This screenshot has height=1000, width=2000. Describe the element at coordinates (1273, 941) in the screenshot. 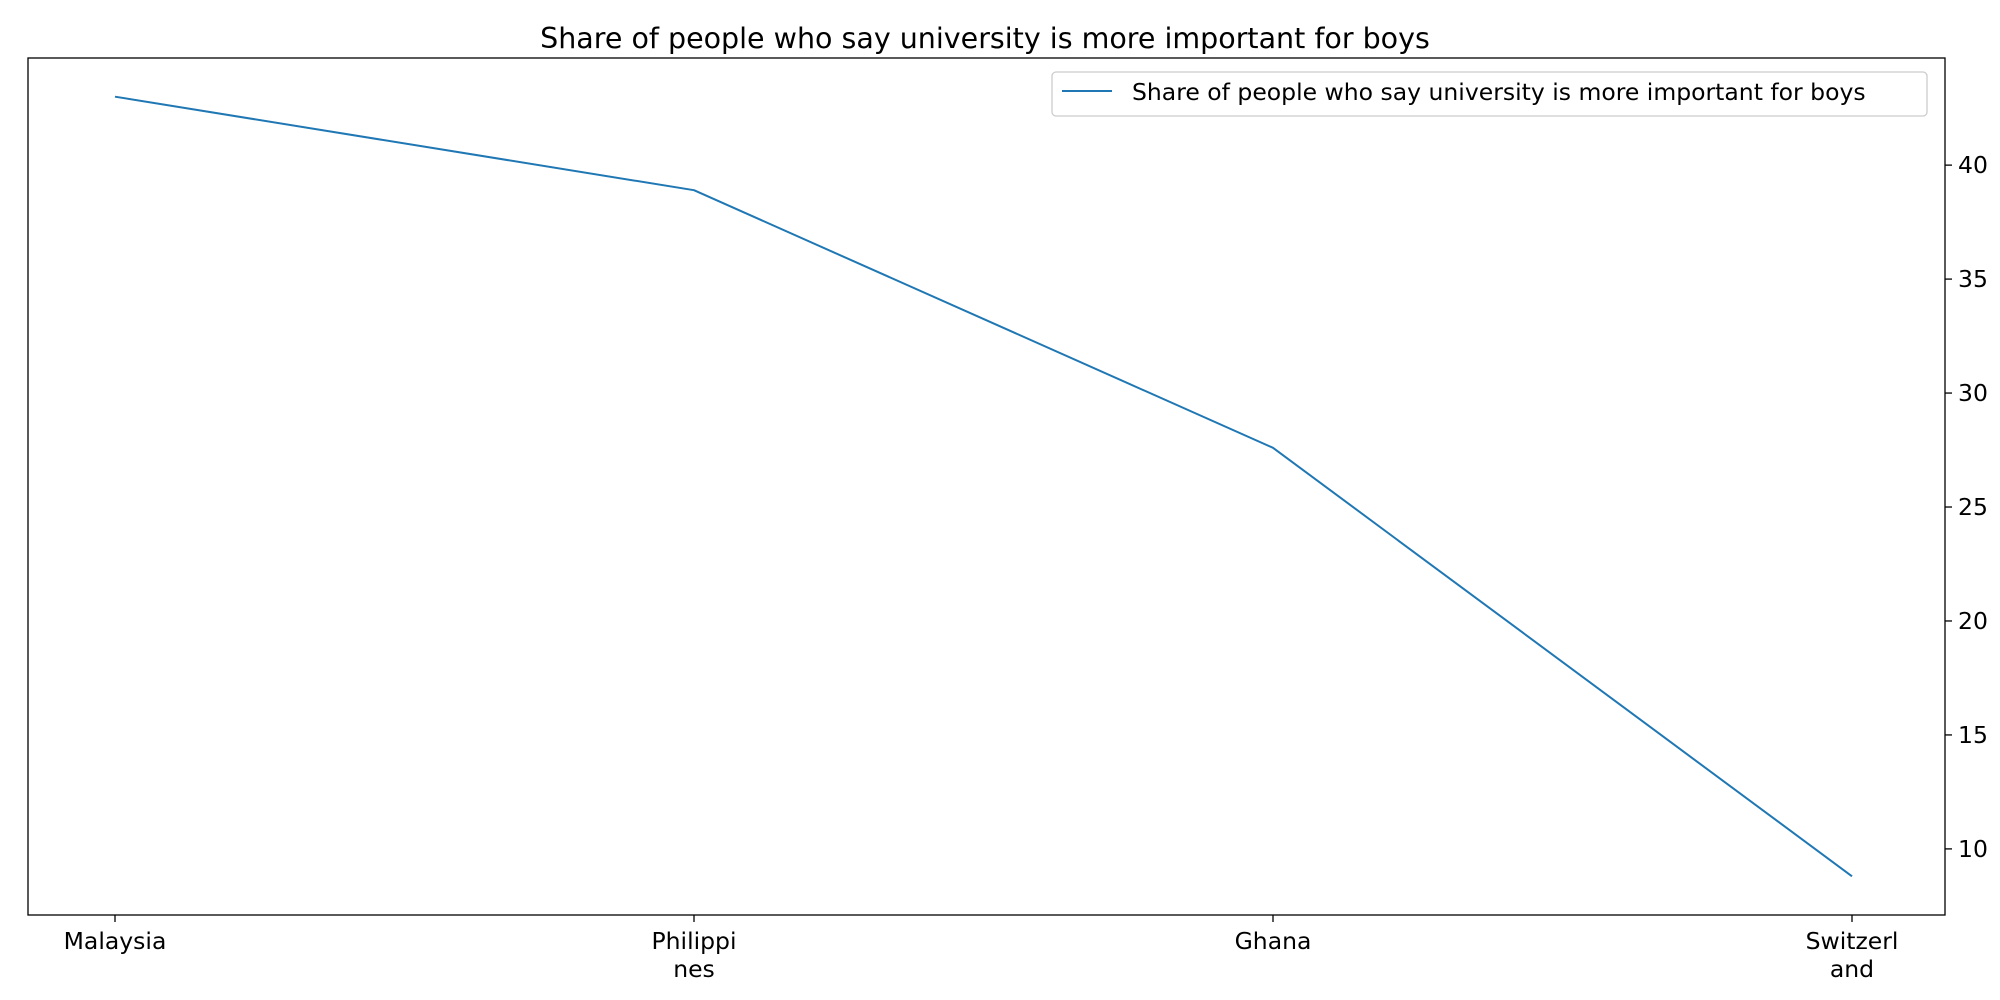

I see `x-tick-label: Ghana` at that location.